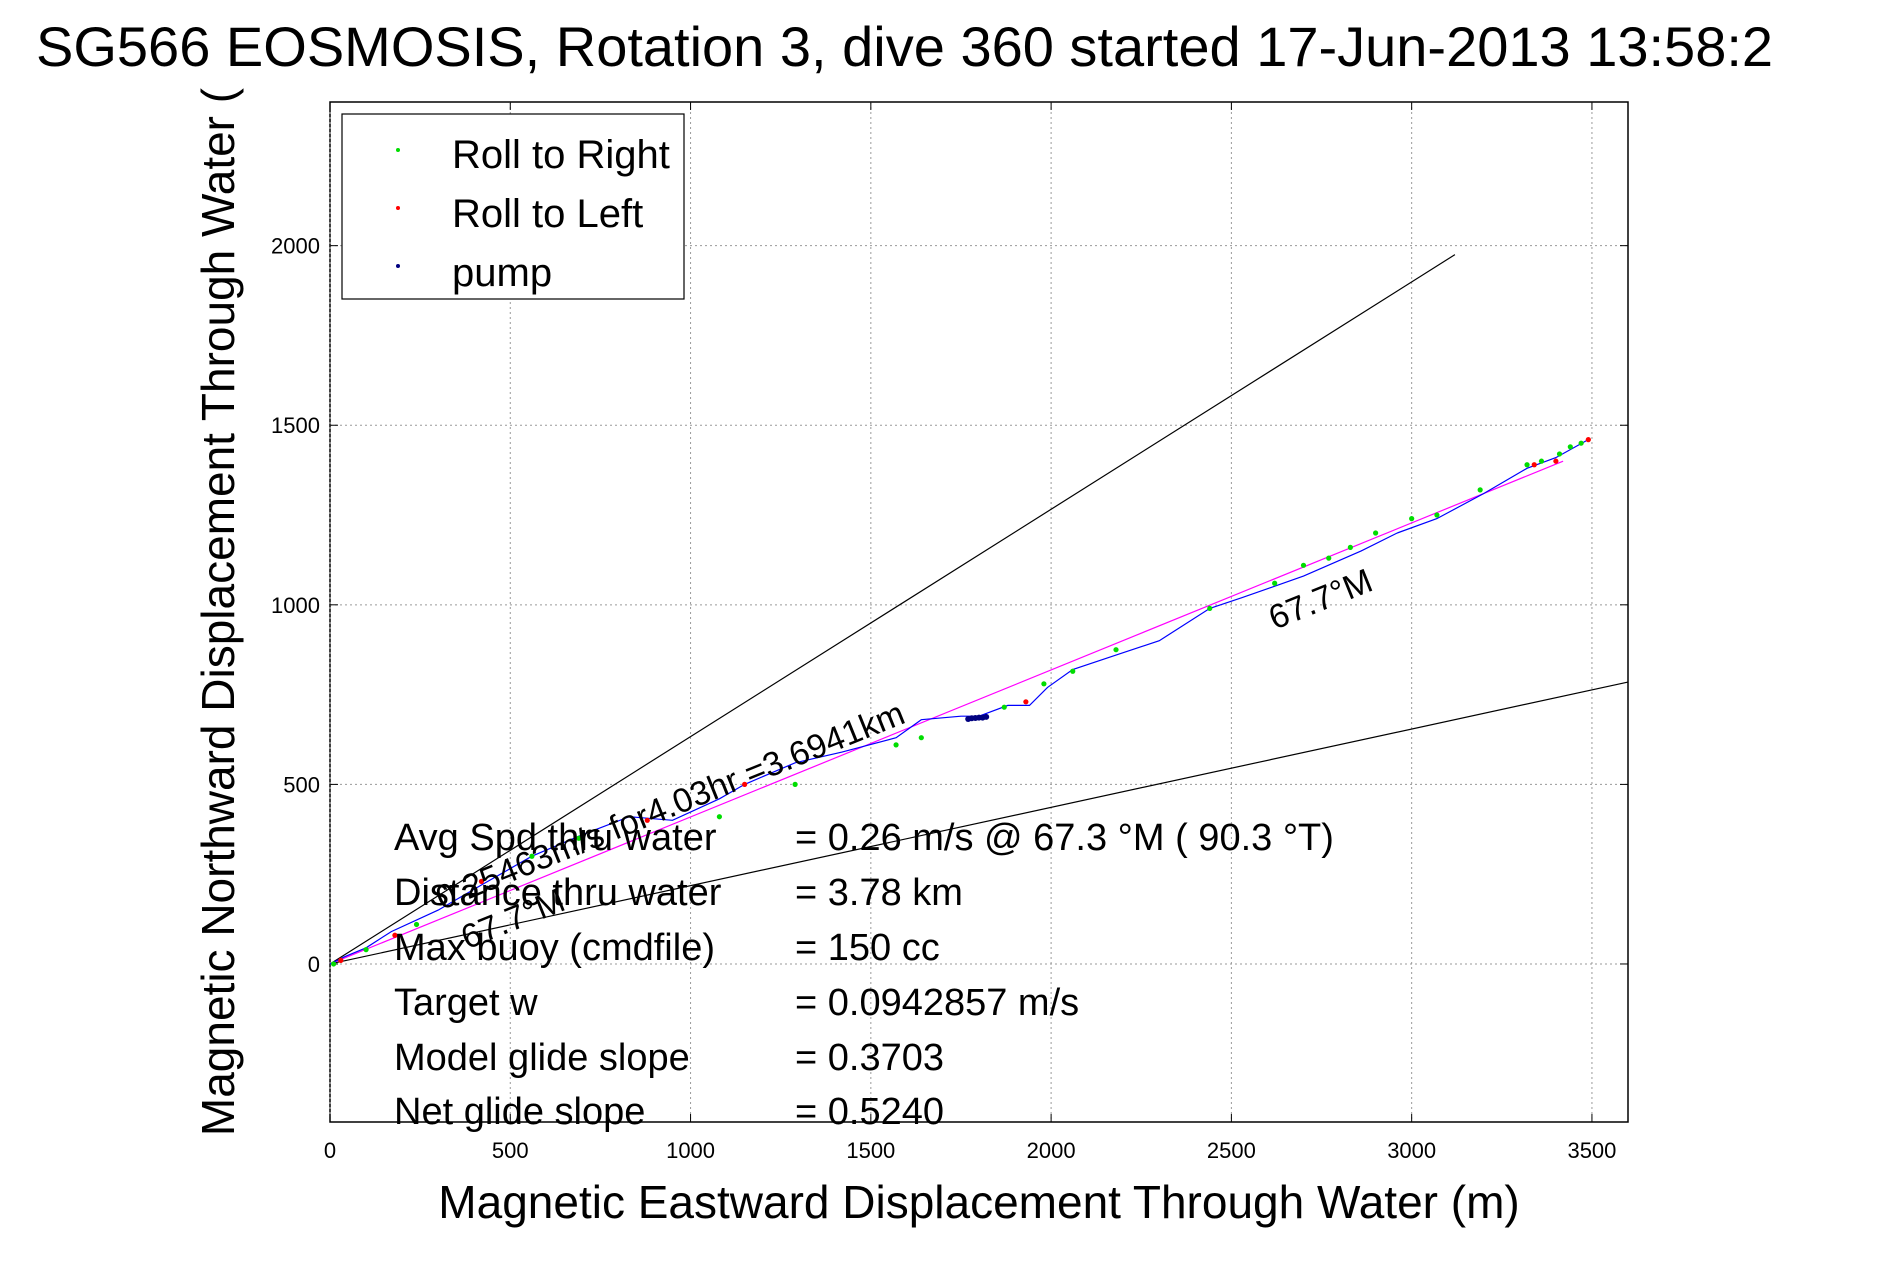 The width and height of the screenshot is (1891, 1262). I want to click on stat-label: Avg Spd thru water, so click(555, 838).